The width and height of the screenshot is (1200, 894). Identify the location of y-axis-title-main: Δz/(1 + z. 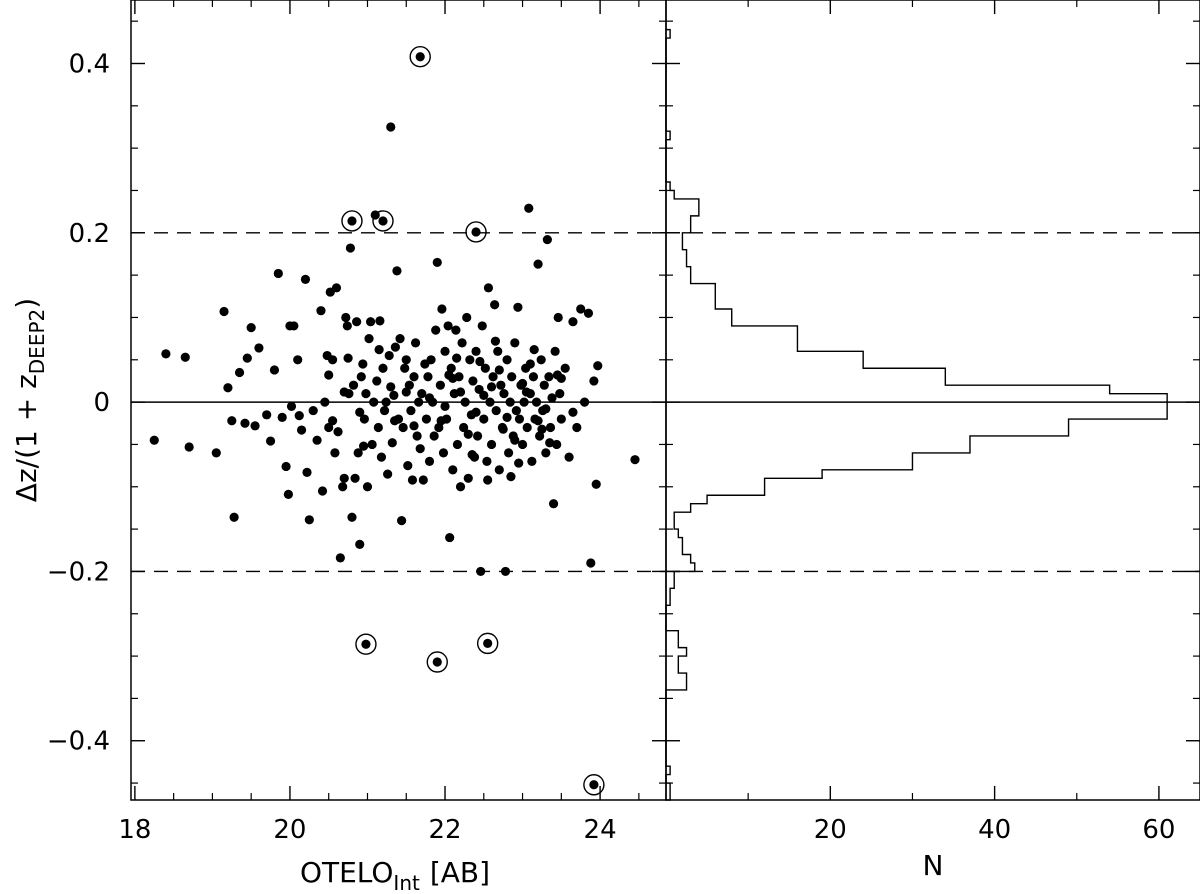
(26, 438).